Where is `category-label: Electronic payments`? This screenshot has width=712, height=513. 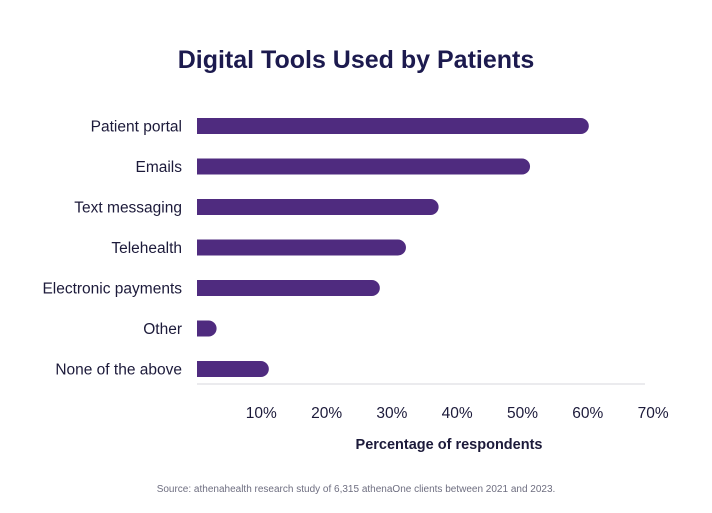
category-label: Electronic payments is located at coordinates (112, 289).